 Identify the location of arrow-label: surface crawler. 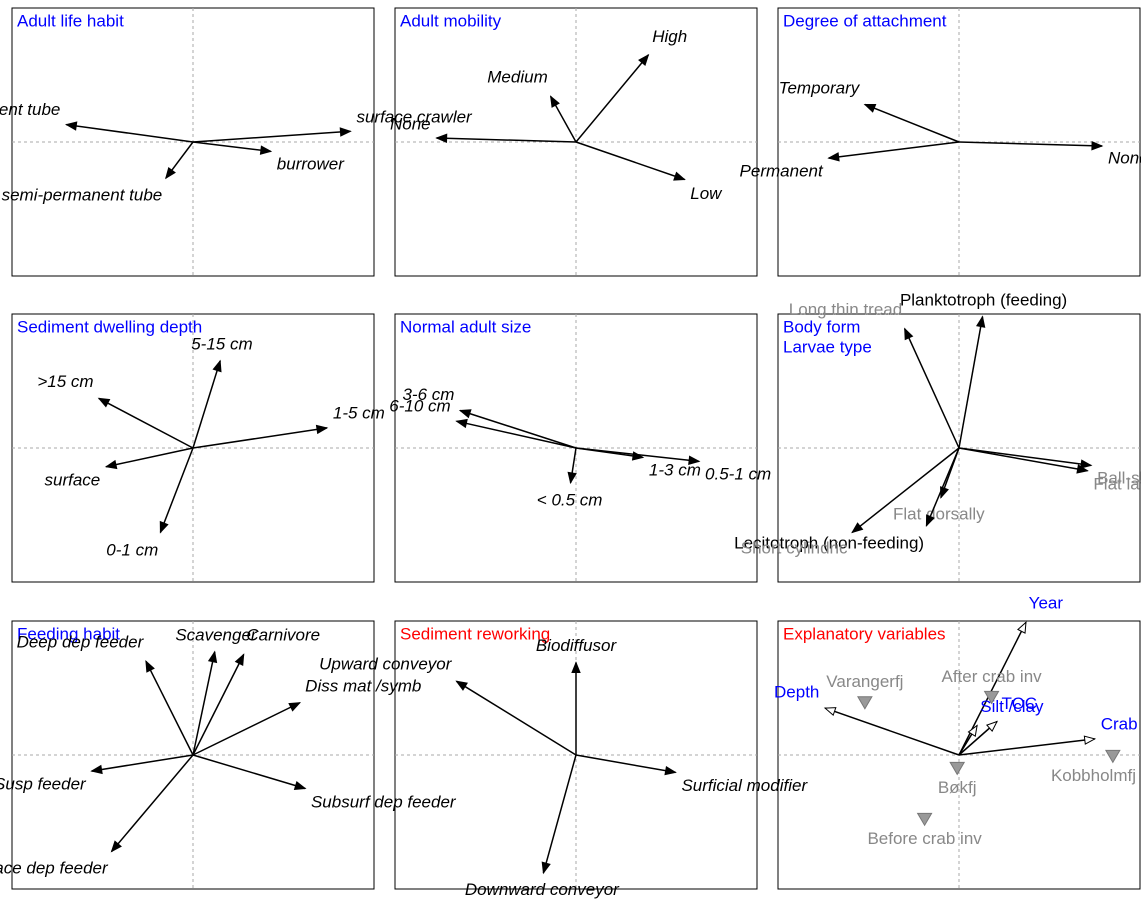
(414, 116).